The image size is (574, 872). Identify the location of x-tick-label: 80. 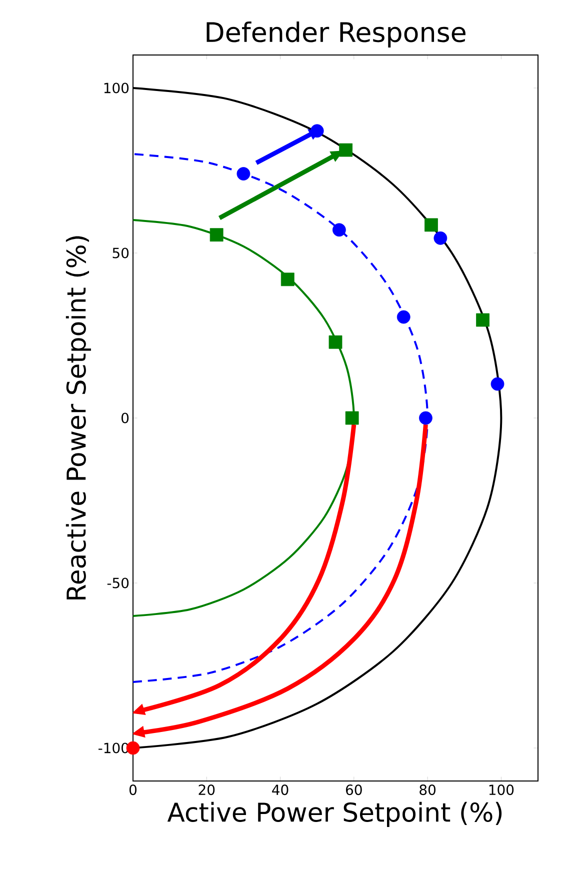
(428, 790).